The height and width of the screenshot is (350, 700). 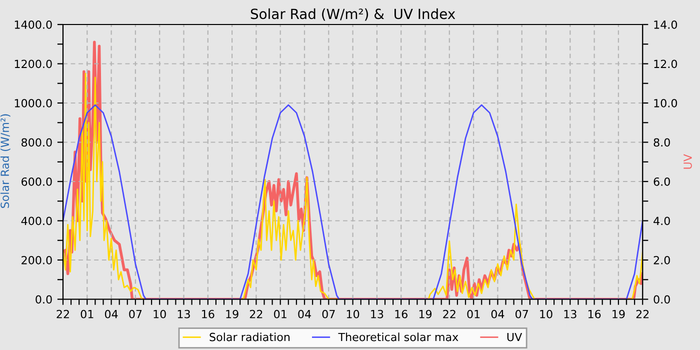 I want to click on y-tick-label: 1000.0, so click(x=33, y=103).